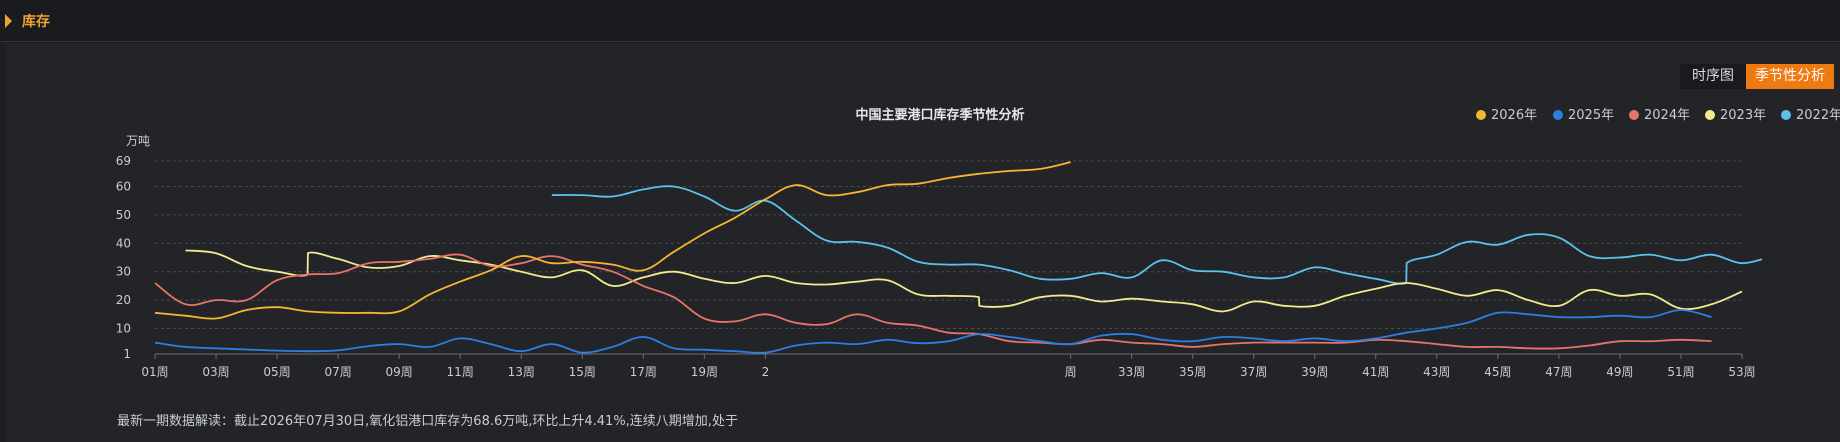 The image size is (1840, 442). Describe the element at coordinates (920, 21) in the screenshot. I see `section-header: 库存` at that location.